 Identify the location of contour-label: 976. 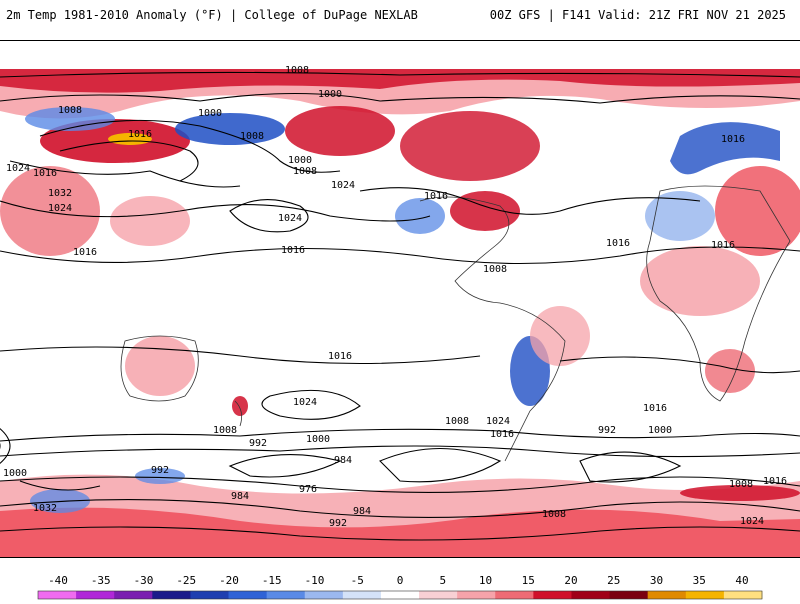
(308, 489).